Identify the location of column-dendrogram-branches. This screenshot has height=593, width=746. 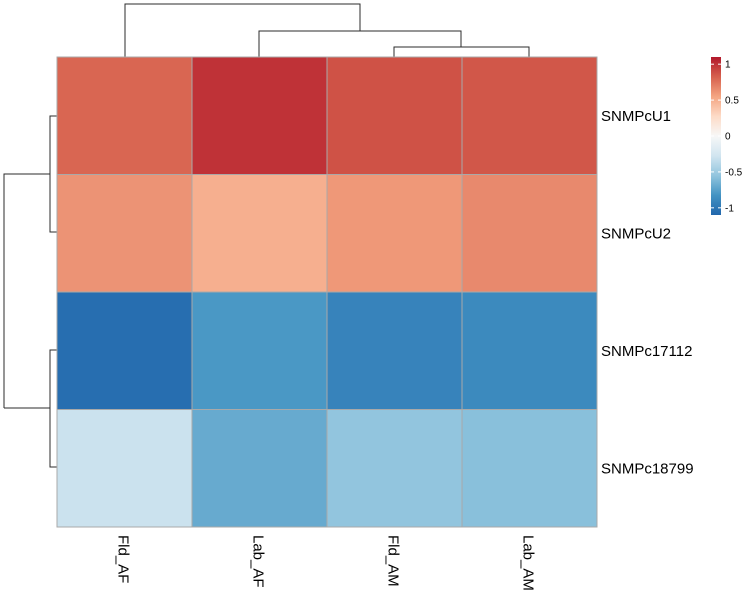
(327, 30).